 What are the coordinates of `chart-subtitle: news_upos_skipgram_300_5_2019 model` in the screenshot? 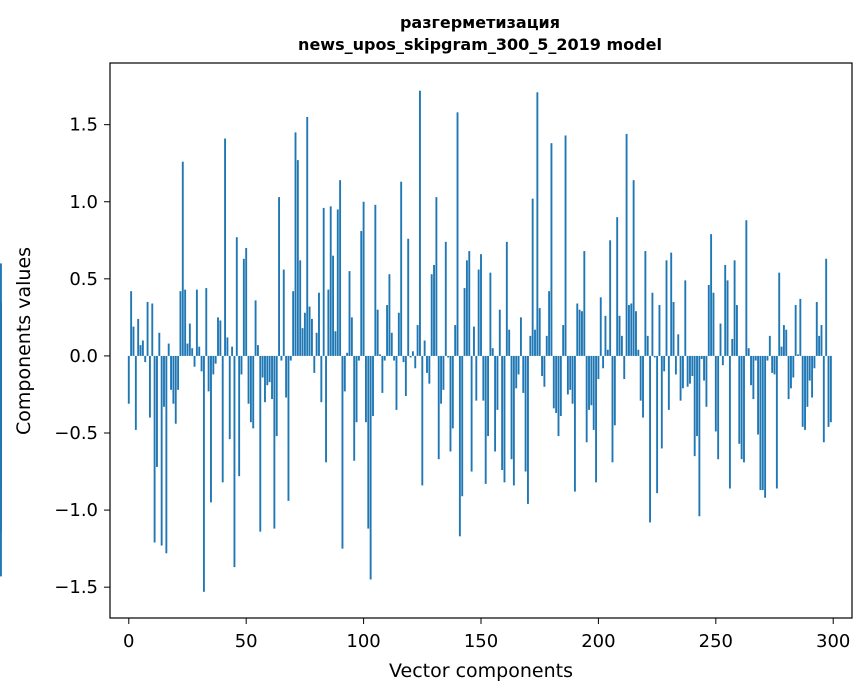 It's located at (480, 44).